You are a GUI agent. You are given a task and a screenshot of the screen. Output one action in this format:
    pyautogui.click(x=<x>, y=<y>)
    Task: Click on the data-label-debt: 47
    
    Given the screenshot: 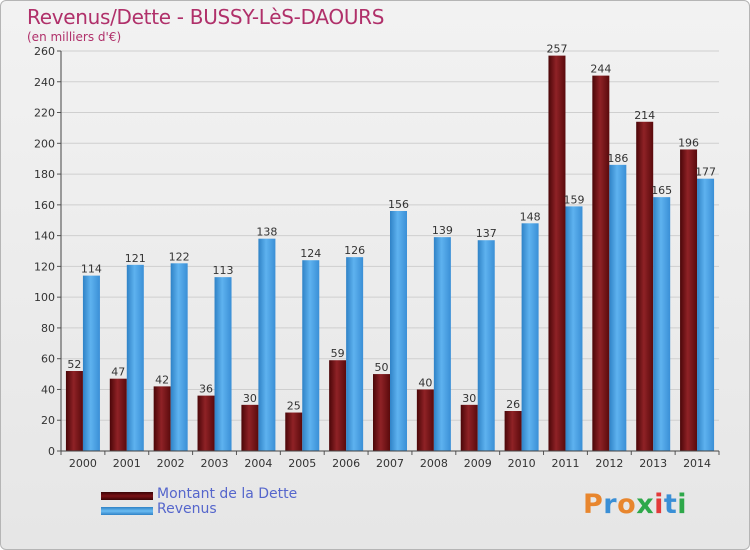 What is the action you would take?
    pyautogui.click(x=118, y=372)
    